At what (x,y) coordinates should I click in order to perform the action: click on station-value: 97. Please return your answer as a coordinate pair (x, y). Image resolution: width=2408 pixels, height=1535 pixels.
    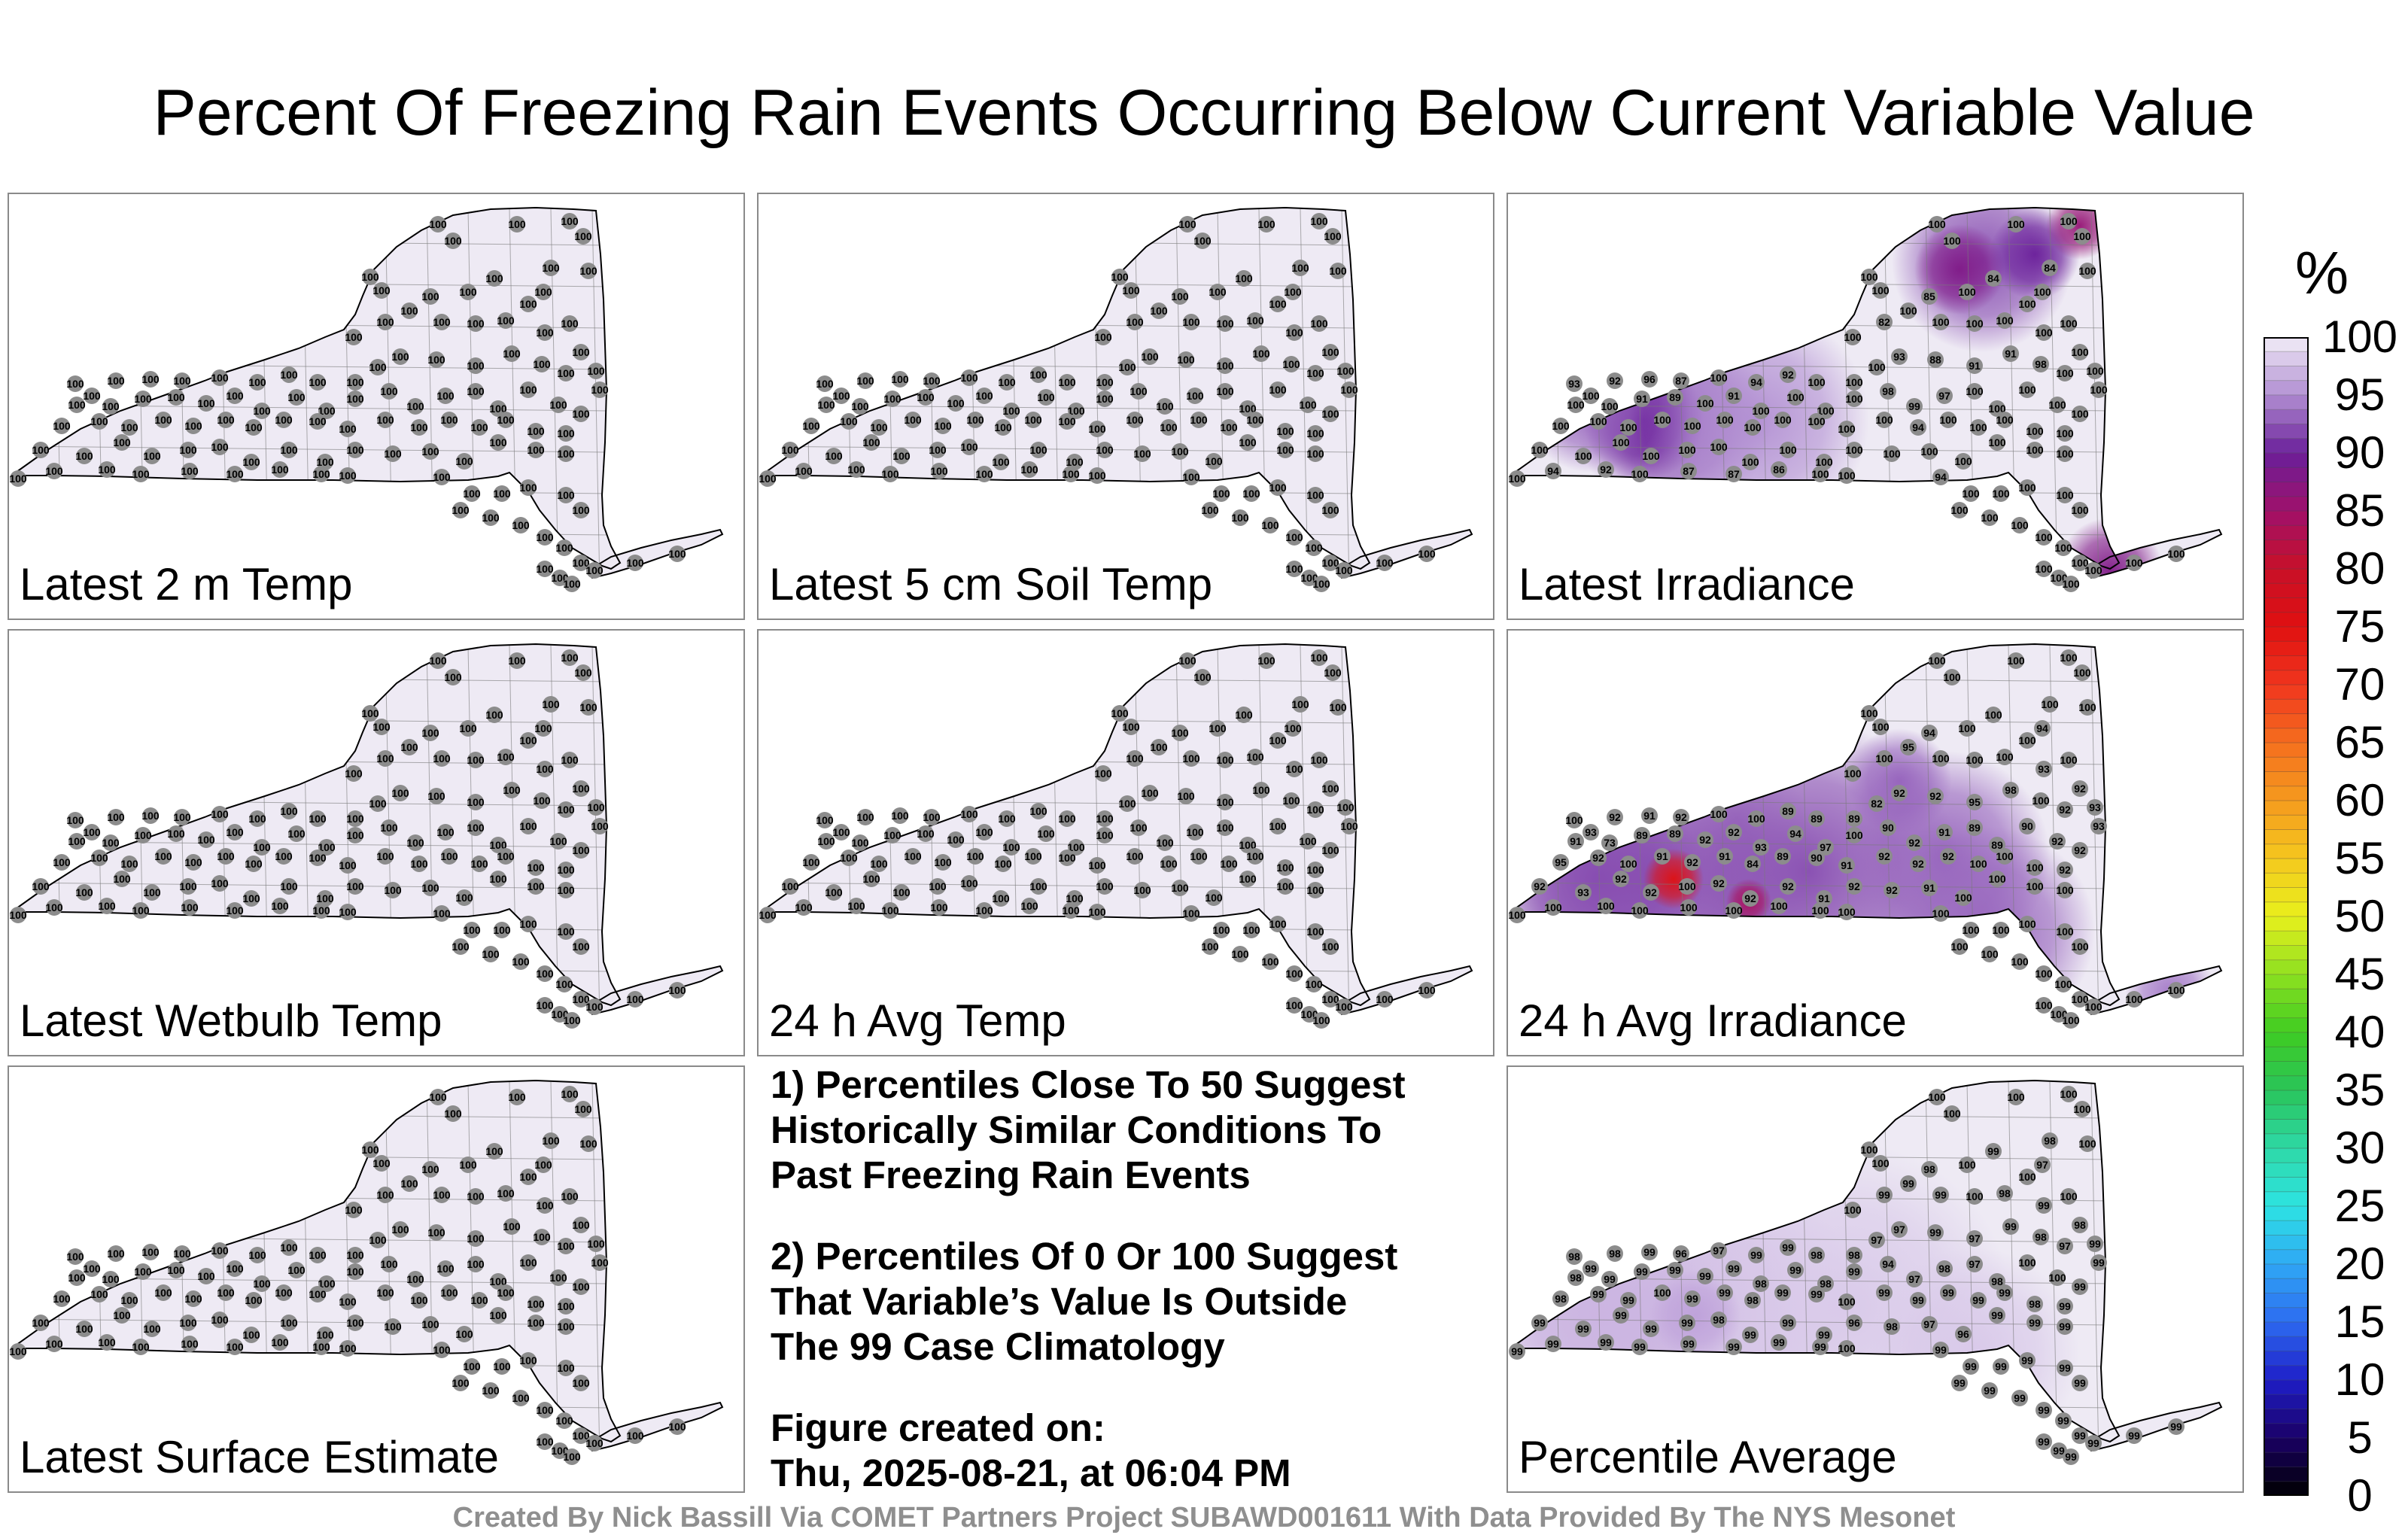
    Looking at the image, I should click on (1719, 1251).